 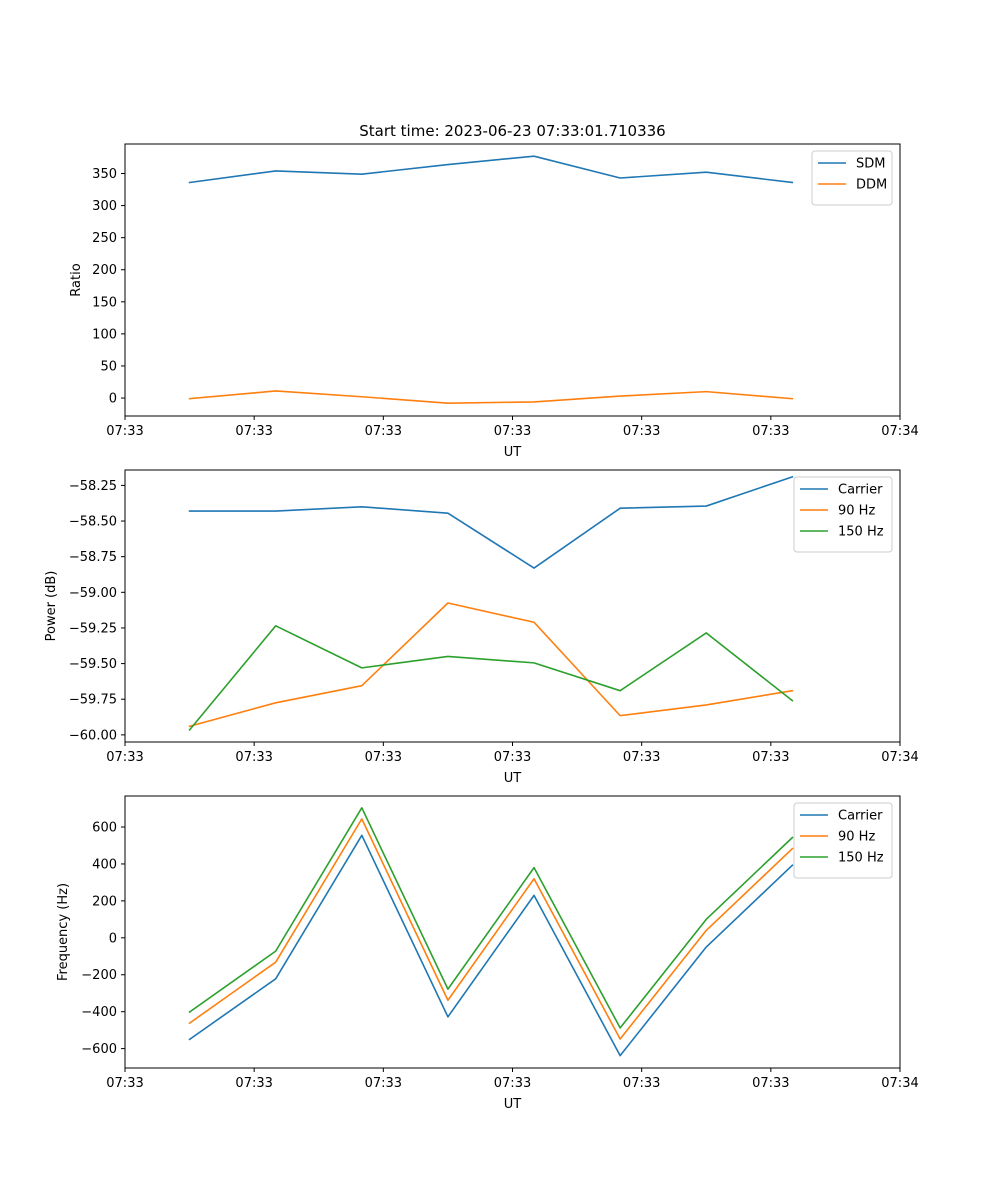 I want to click on y-tick-label: 100, so click(x=104, y=334).